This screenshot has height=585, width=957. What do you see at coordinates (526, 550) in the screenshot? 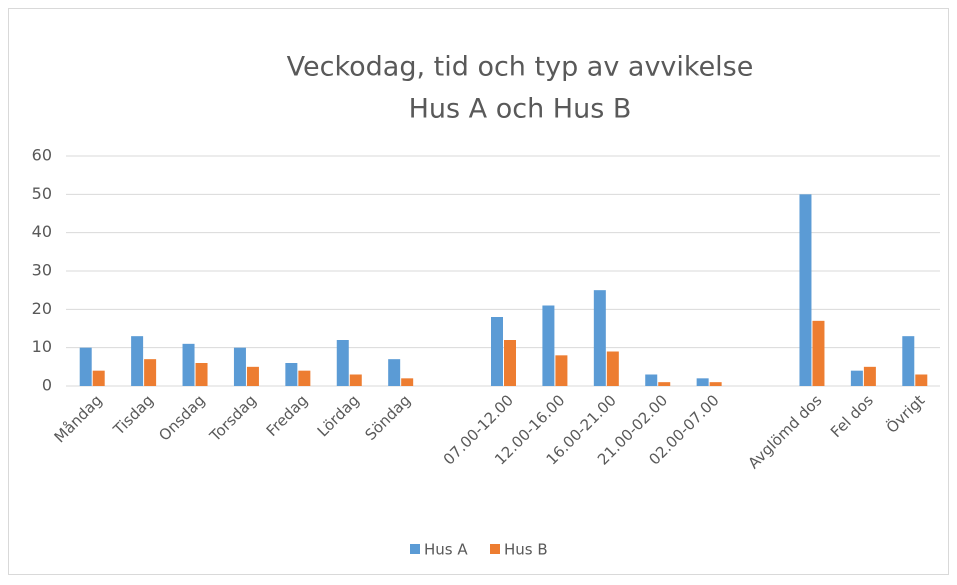
I see `legend-label: Hus B` at bounding box center [526, 550].